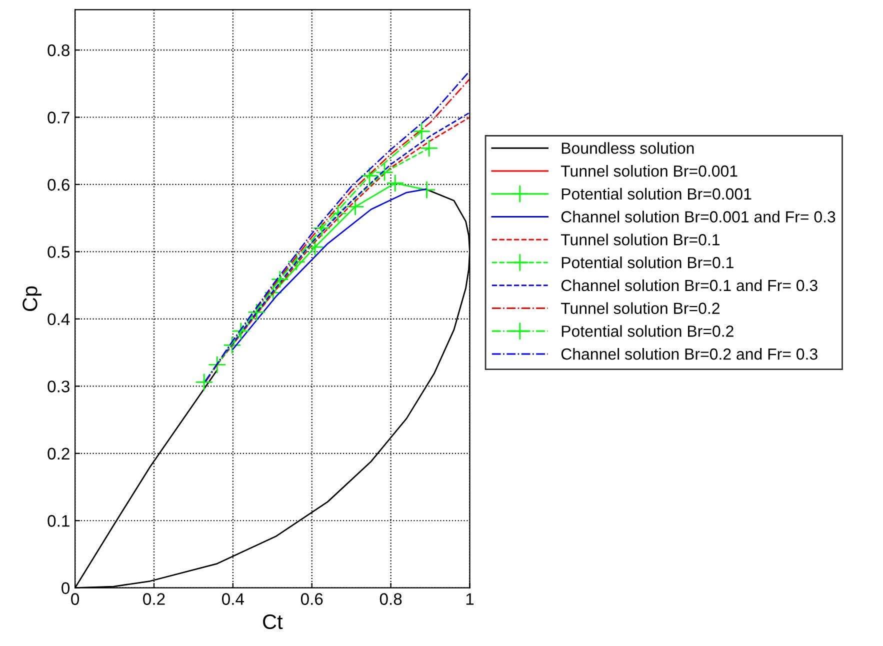 This screenshot has width=883, height=646. Describe the element at coordinates (59, 386) in the screenshot. I see `y-tick-label: 0.3` at that location.